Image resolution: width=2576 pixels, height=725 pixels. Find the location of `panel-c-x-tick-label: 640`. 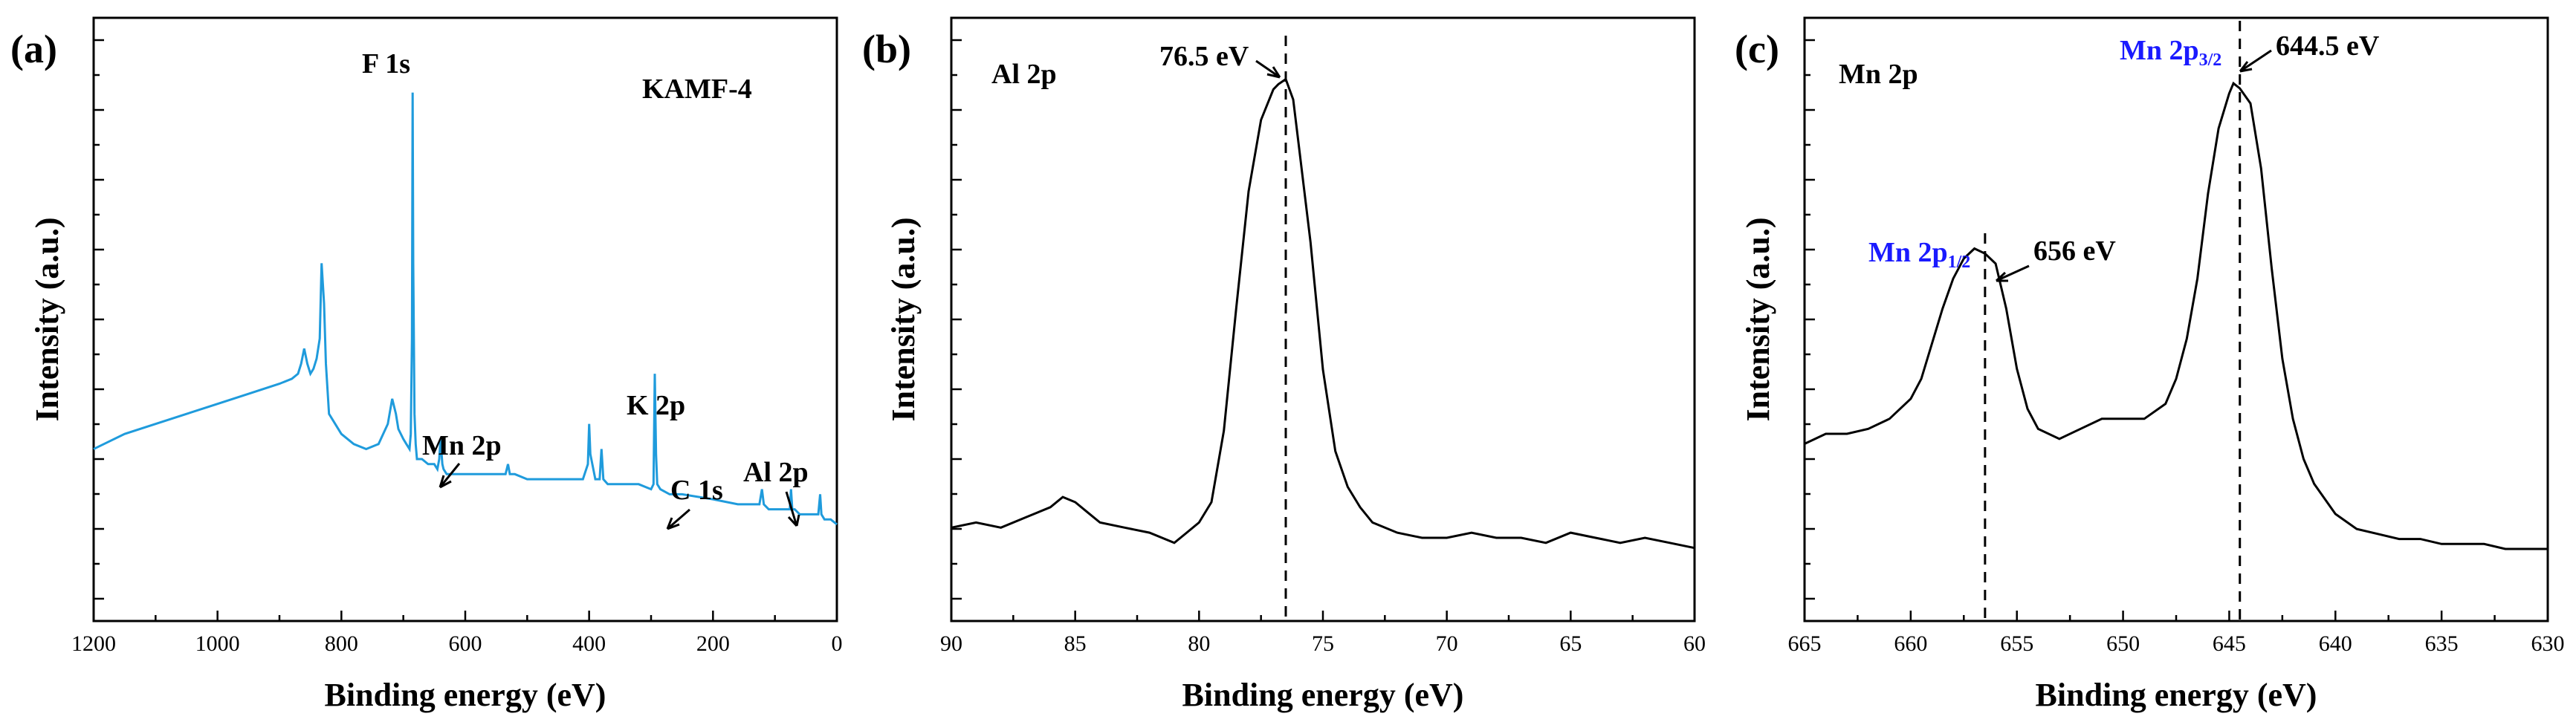

panel-c-x-tick-label: 640 is located at coordinates (2336, 643).